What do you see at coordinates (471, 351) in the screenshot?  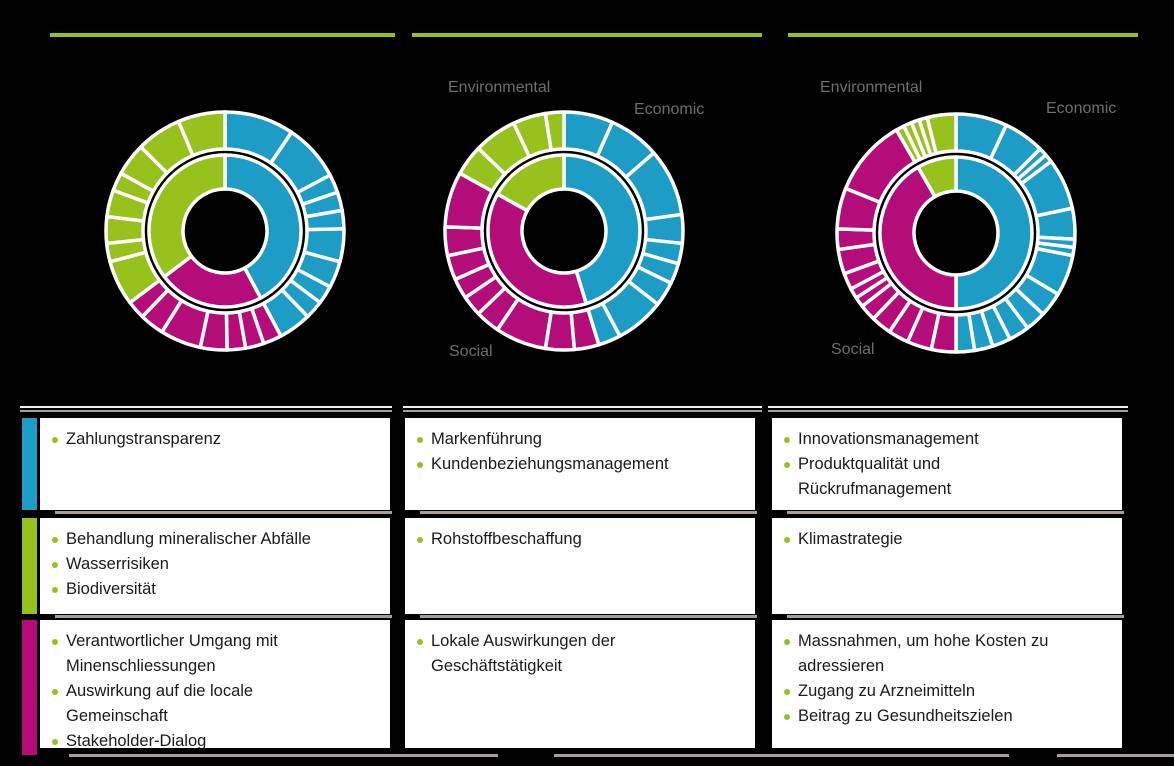 I see `pillar-label-social-chart2: Social` at bounding box center [471, 351].